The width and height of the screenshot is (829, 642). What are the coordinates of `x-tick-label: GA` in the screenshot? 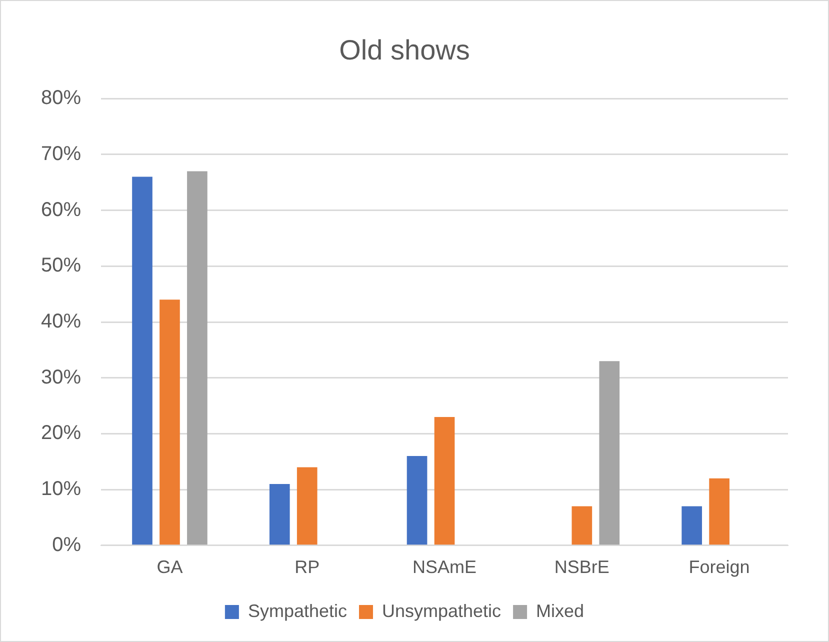 It's located at (169, 567).